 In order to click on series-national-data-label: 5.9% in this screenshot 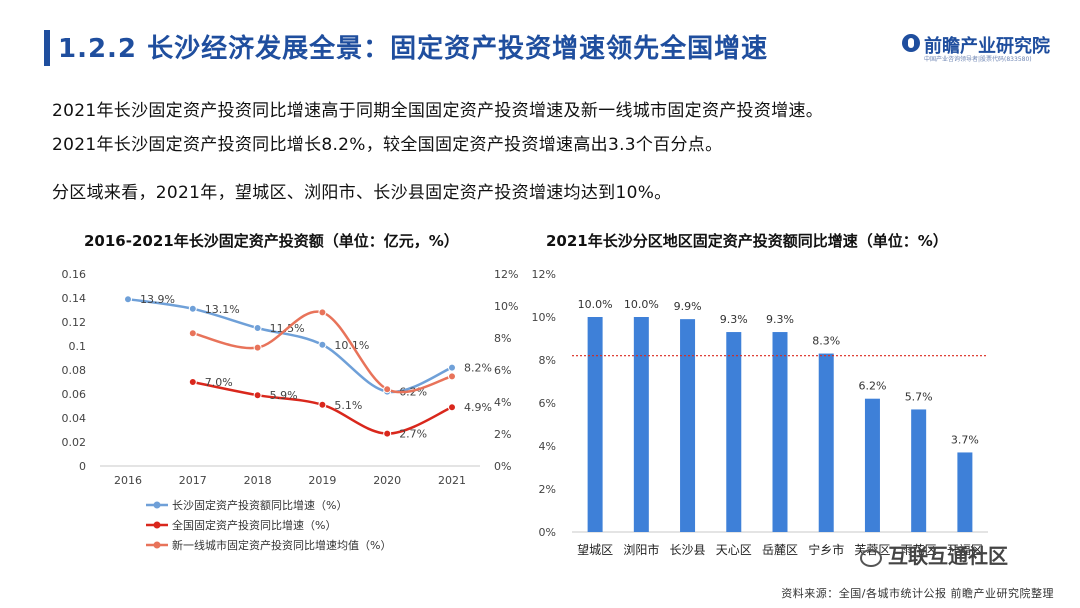, I will do `click(284, 395)`.